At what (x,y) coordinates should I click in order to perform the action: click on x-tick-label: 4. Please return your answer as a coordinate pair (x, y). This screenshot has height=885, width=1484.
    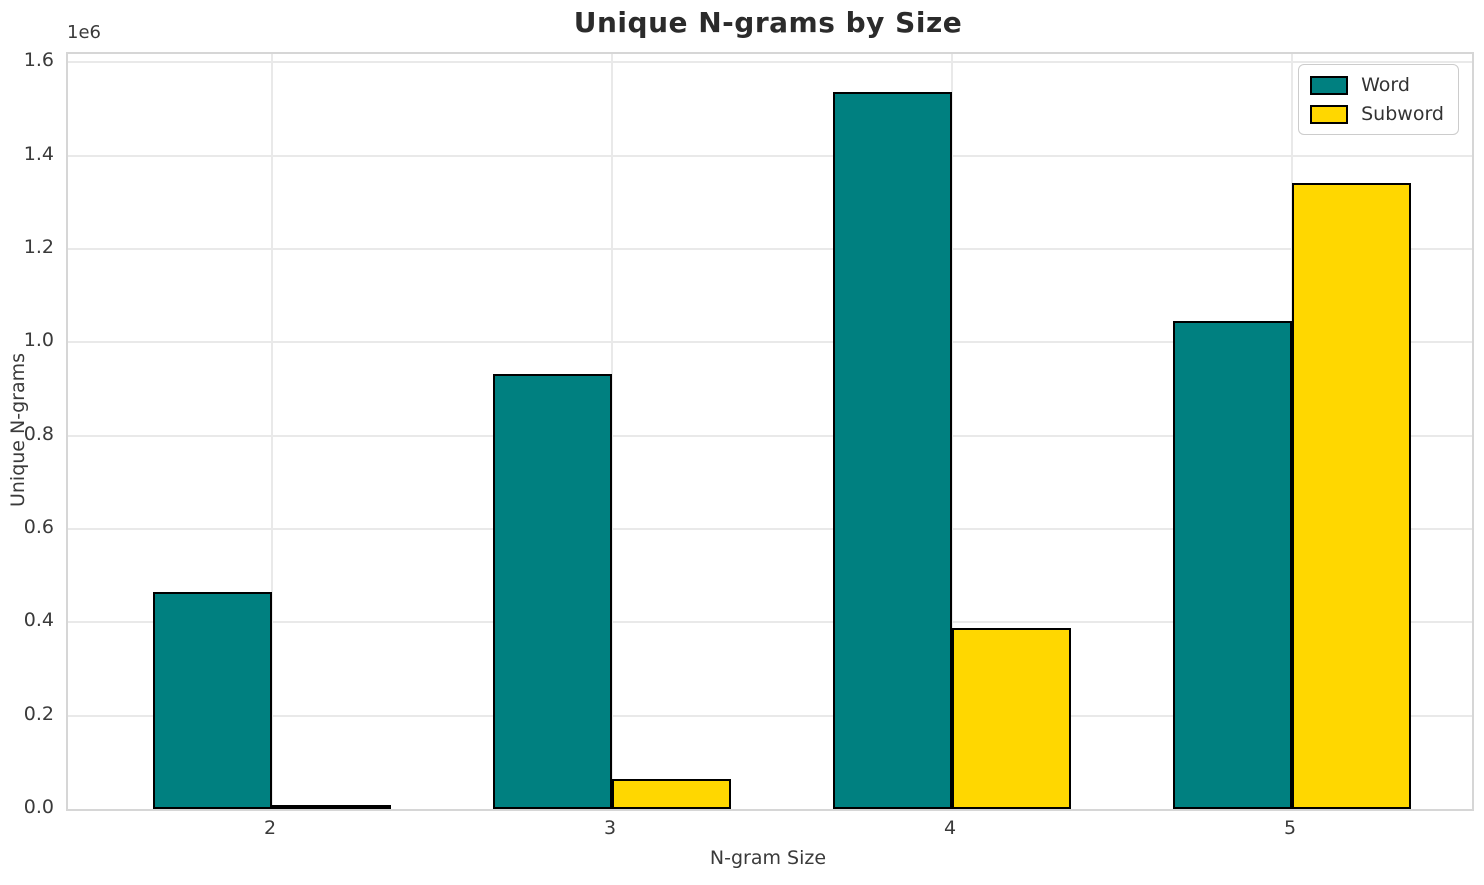
    Looking at the image, I should click on (950, 828).